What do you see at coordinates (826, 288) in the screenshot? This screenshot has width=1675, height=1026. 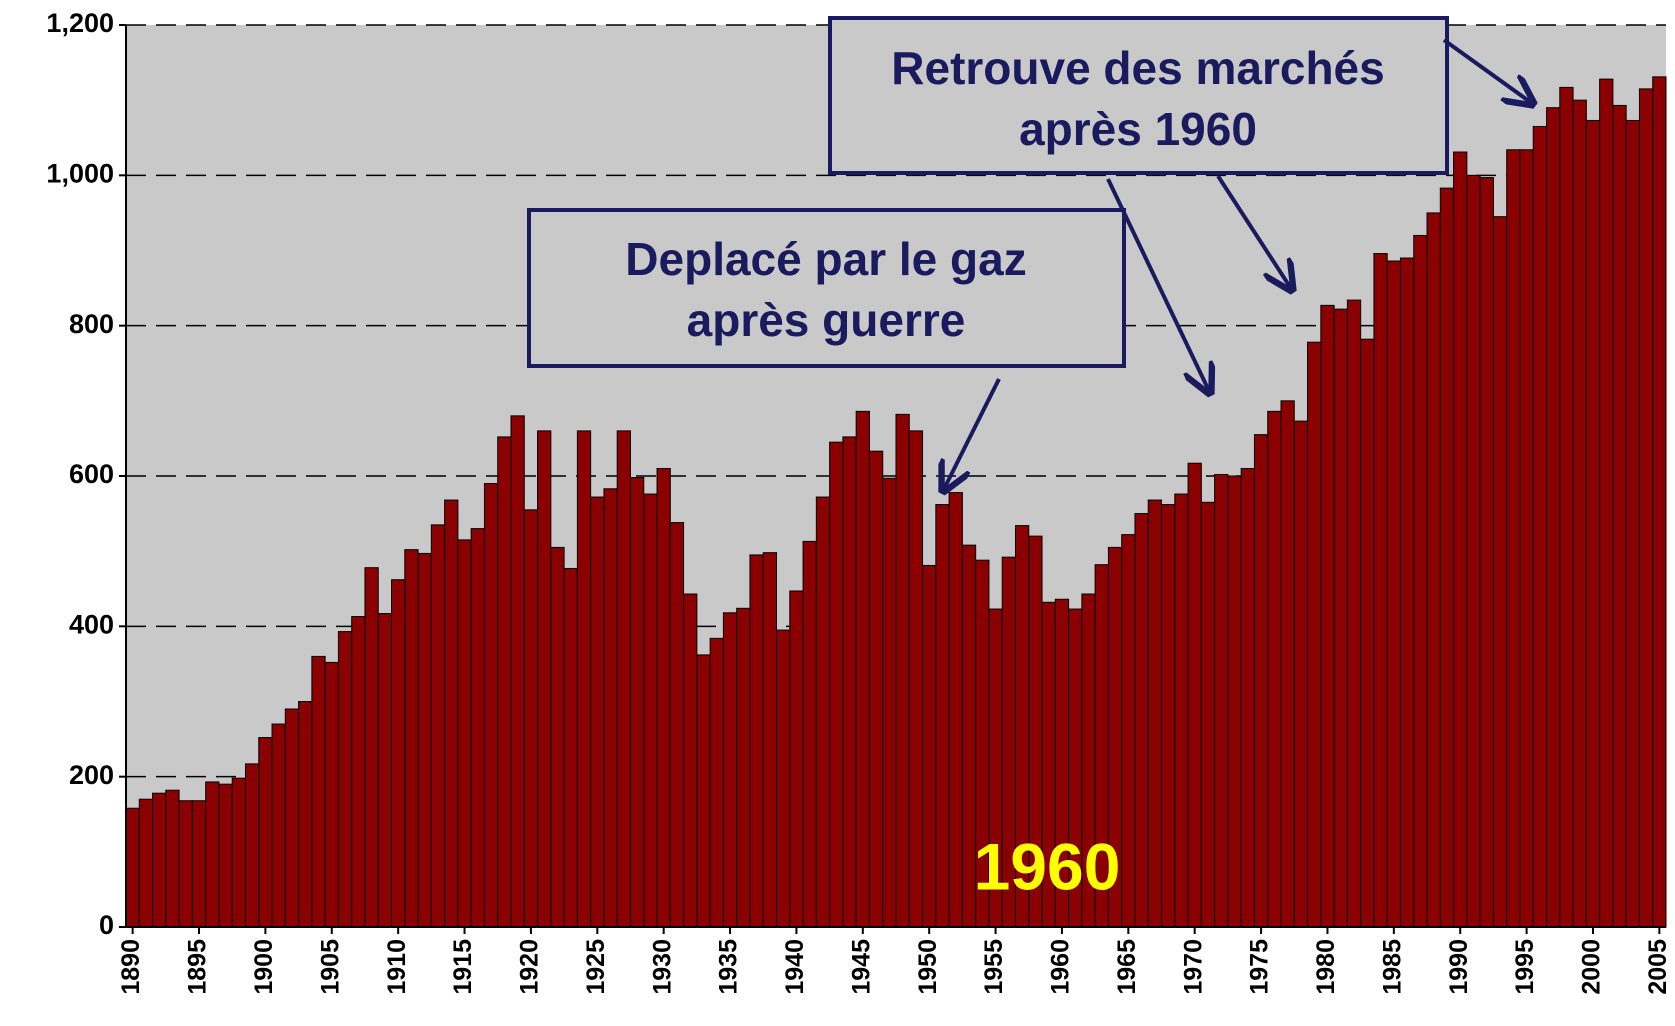 I see `annotation-box` at bounding box center [826, 288].